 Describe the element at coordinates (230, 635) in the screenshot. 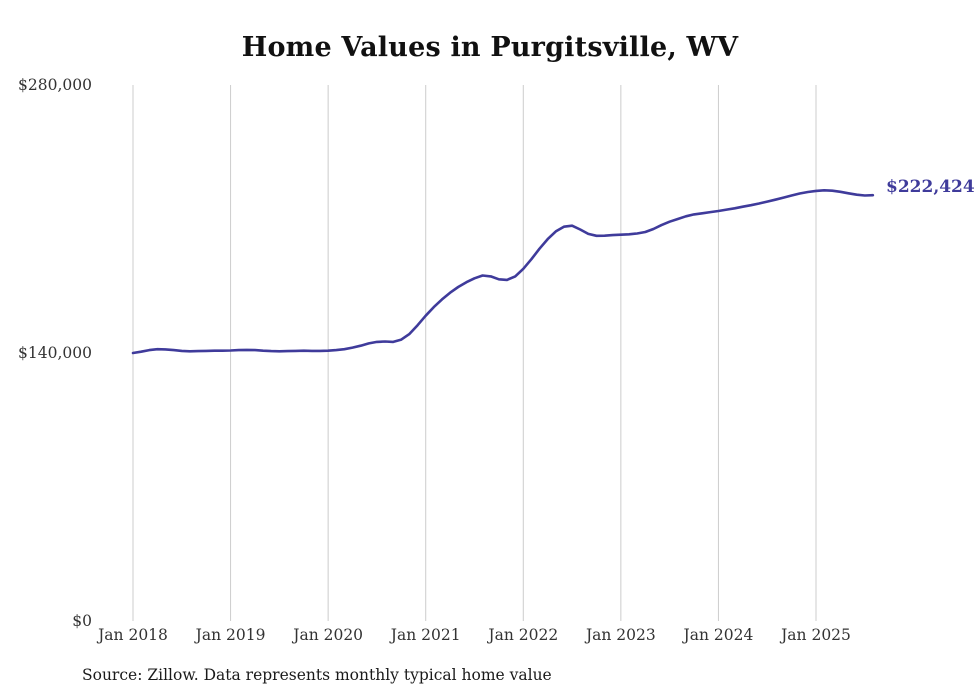

I see `x-axis-tick-label: Jan 2019` at that location.